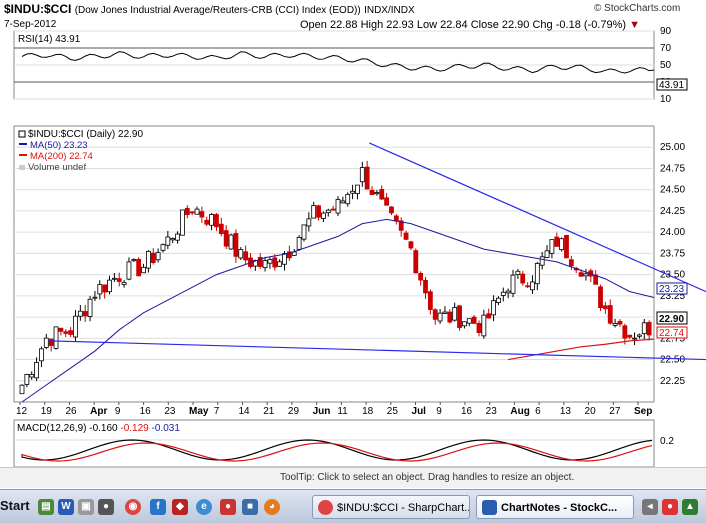 Image resolution: width=706 pixels, height=523 pixels. I want to click on macd-hist-value: -0.031, so click(166, 428).